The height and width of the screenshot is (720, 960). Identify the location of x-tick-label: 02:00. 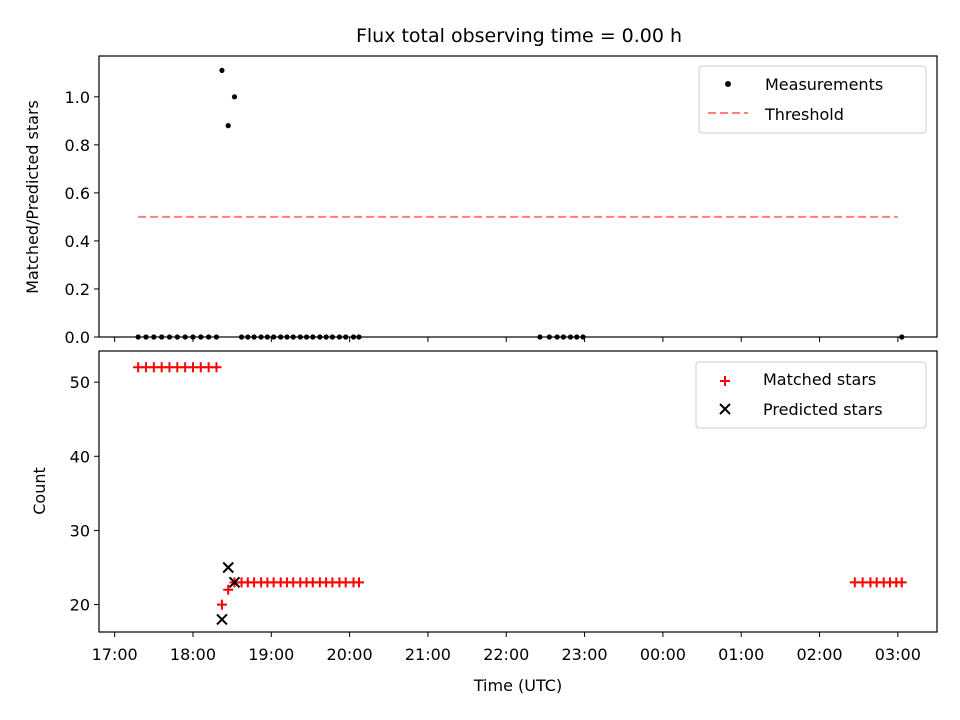
(819, 654).